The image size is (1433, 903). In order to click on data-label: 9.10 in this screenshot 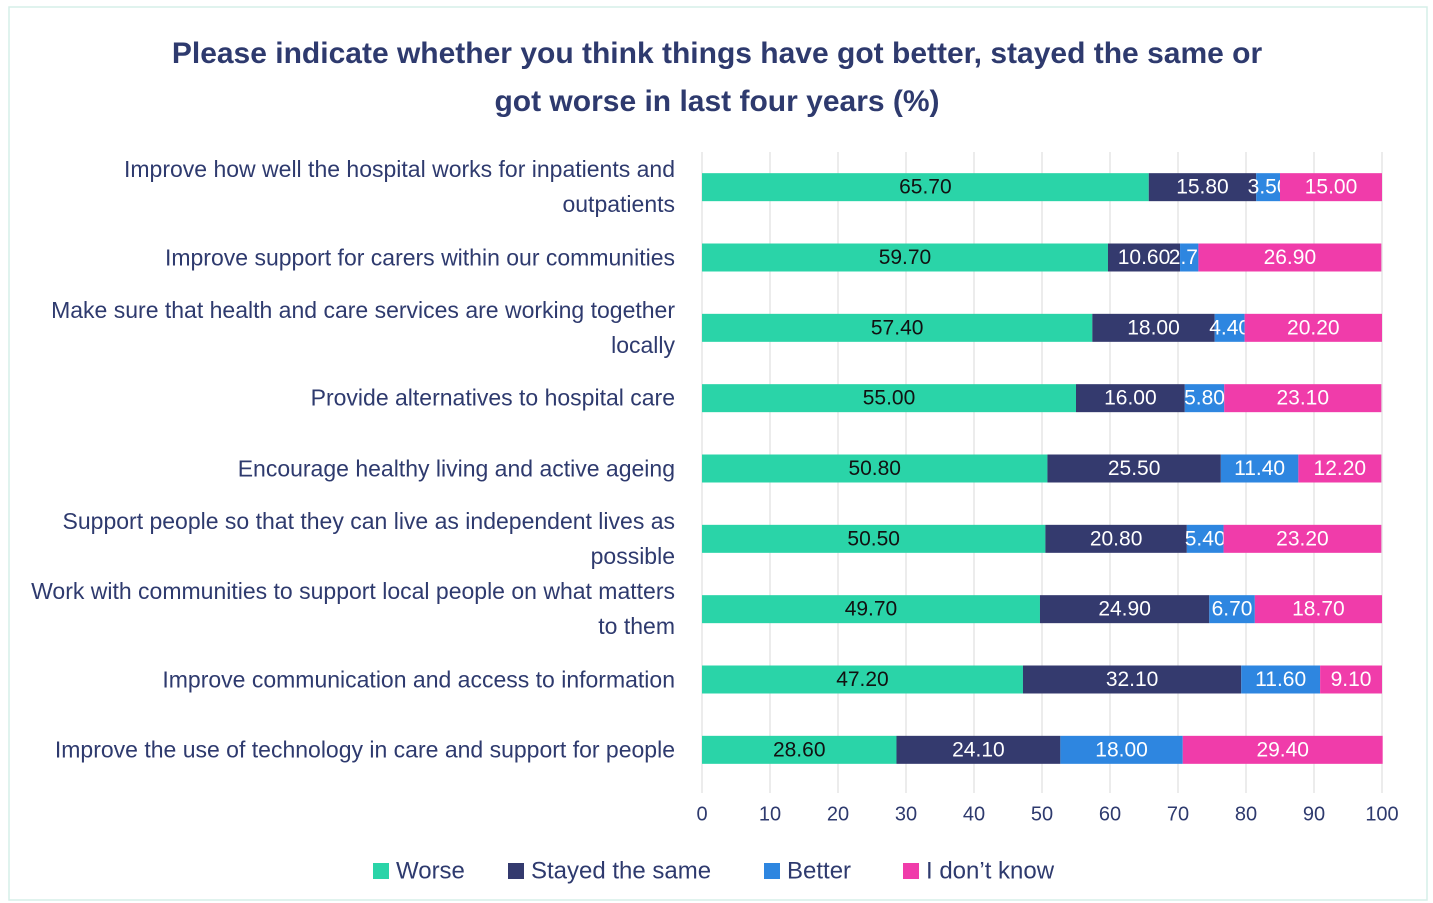, I will do `click(1351, 679)`.